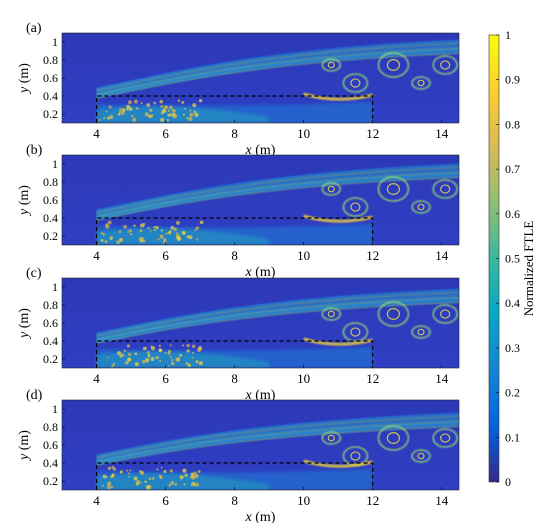 This screenshot has height=523, width=550. I want to click on colorbar-tick-label: 0.1, so click(512, 437).